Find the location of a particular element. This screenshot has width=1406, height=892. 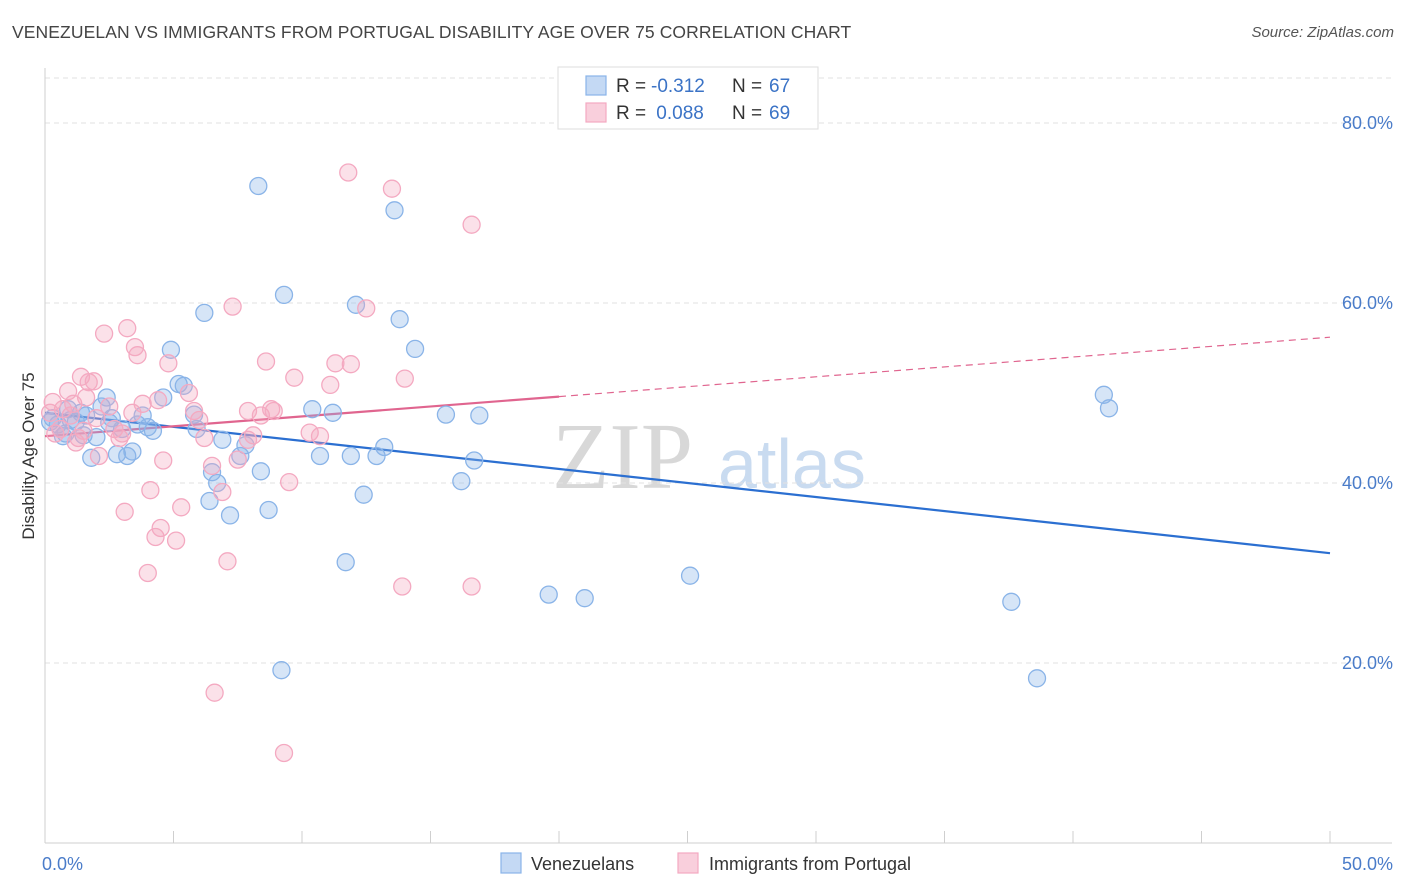

y-tick-label-2: 60.0% is located at coordinates (1367, 303).